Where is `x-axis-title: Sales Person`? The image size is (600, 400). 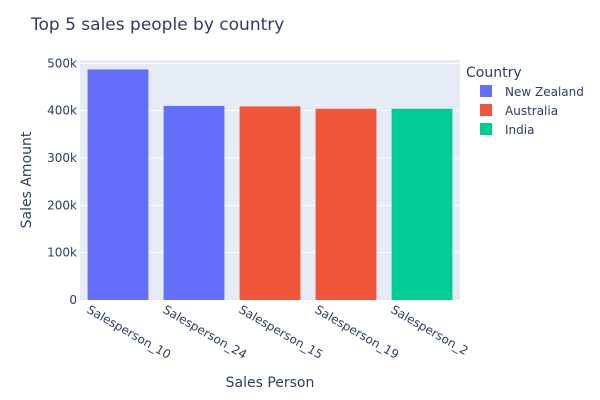 x-axis-title: Sales Person is located at coordinates (270, 383).